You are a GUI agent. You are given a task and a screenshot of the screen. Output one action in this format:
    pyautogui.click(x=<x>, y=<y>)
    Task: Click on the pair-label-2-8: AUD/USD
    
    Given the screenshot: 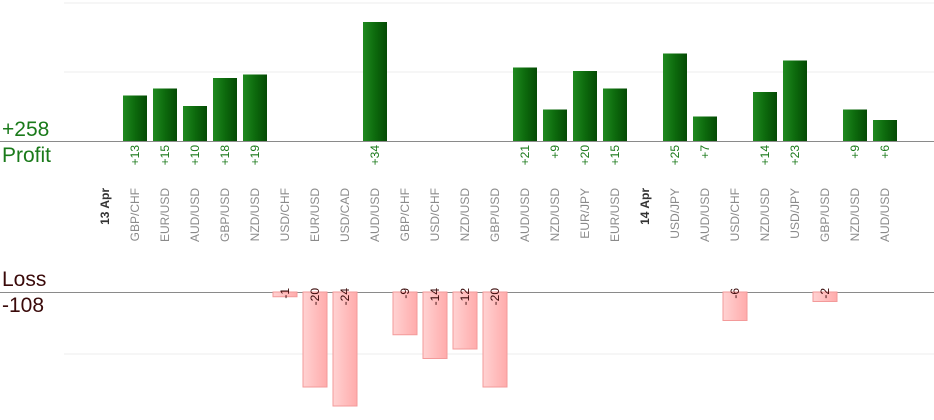 What is the action you would take?
    pyautogui.click(x=885, y=215)
    